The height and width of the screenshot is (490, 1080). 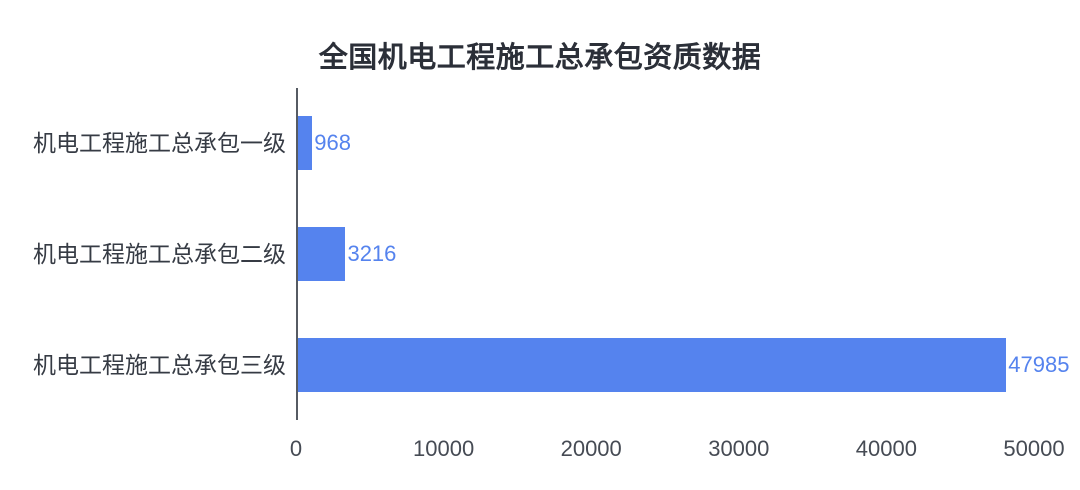 What do you see at coordinates (444, 448) in the screenshot?
I see `x-axis-tick-label: 10000` at bounding box center [444, 448].